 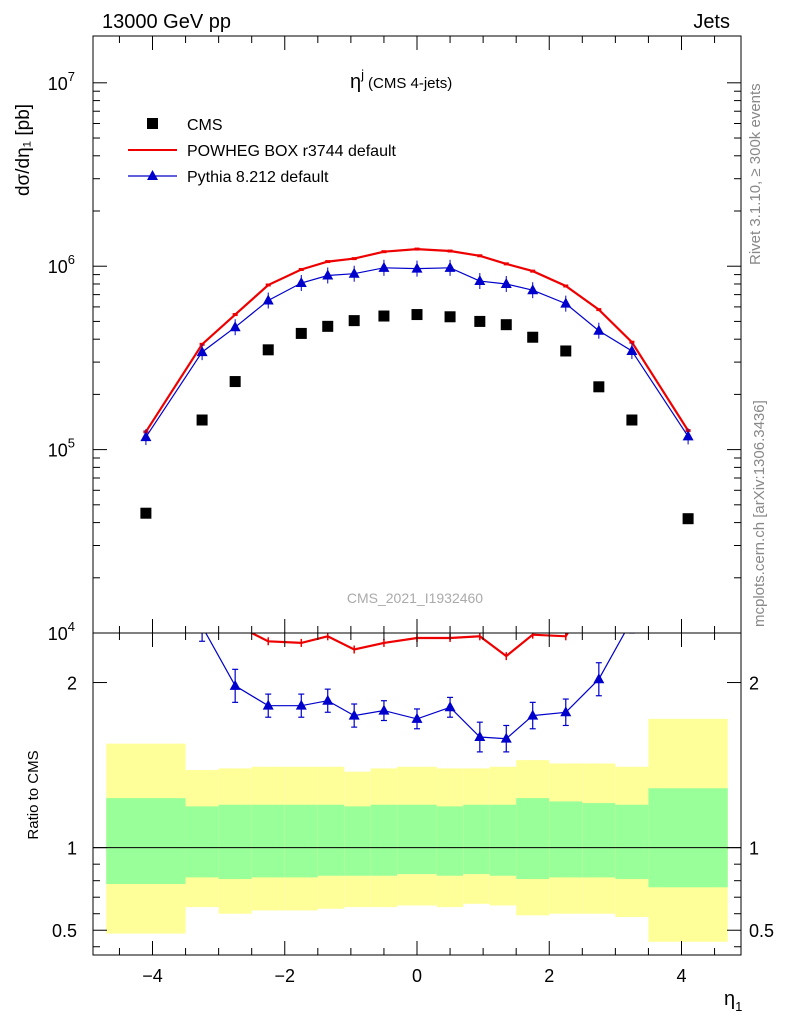 I want to click on legend-entry-pythia: Pythia 8.212 default, so click(x=228, y=177).